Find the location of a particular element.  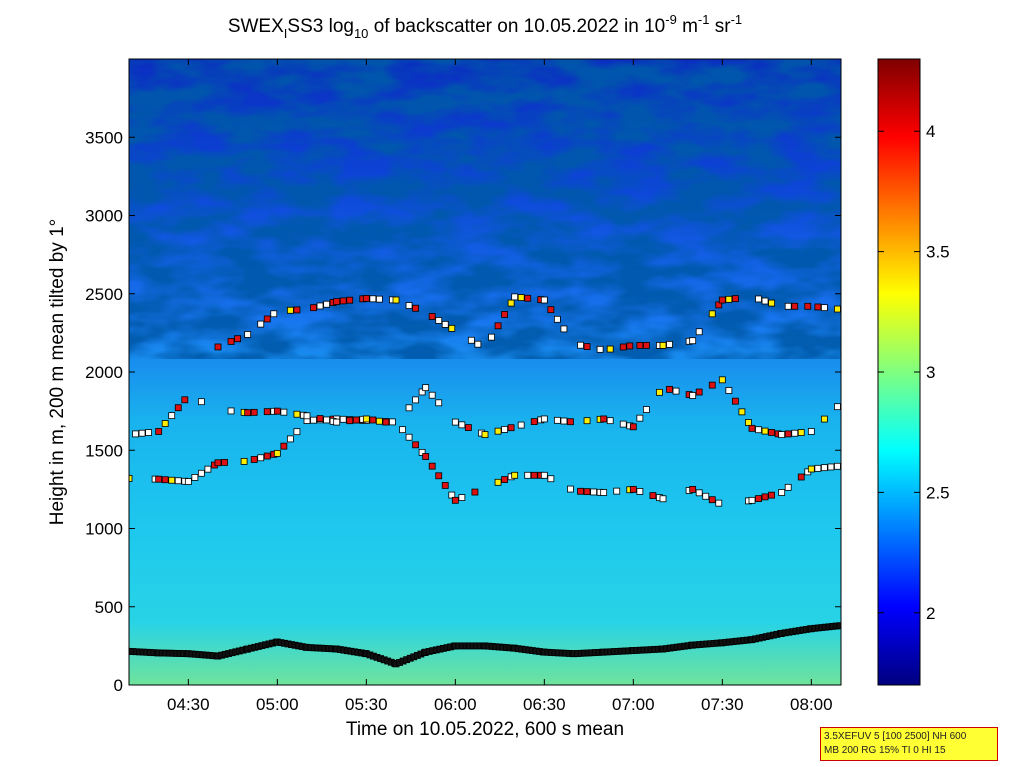

x-tick-label: 06:30 is located at coordinates (544, 704).